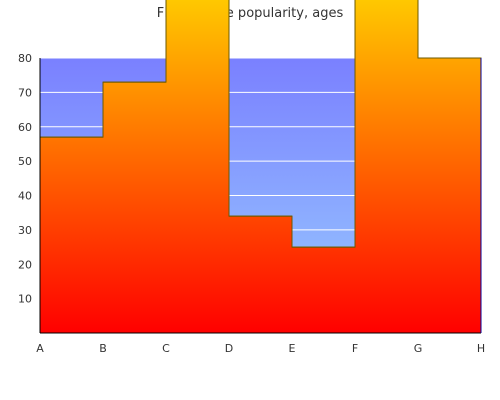 This screenshot has height=400, width=500. What do you see at coordinates (166, 348) in the screenshot?
I see `x-tick-label: C` at bounding box center [166, 348].